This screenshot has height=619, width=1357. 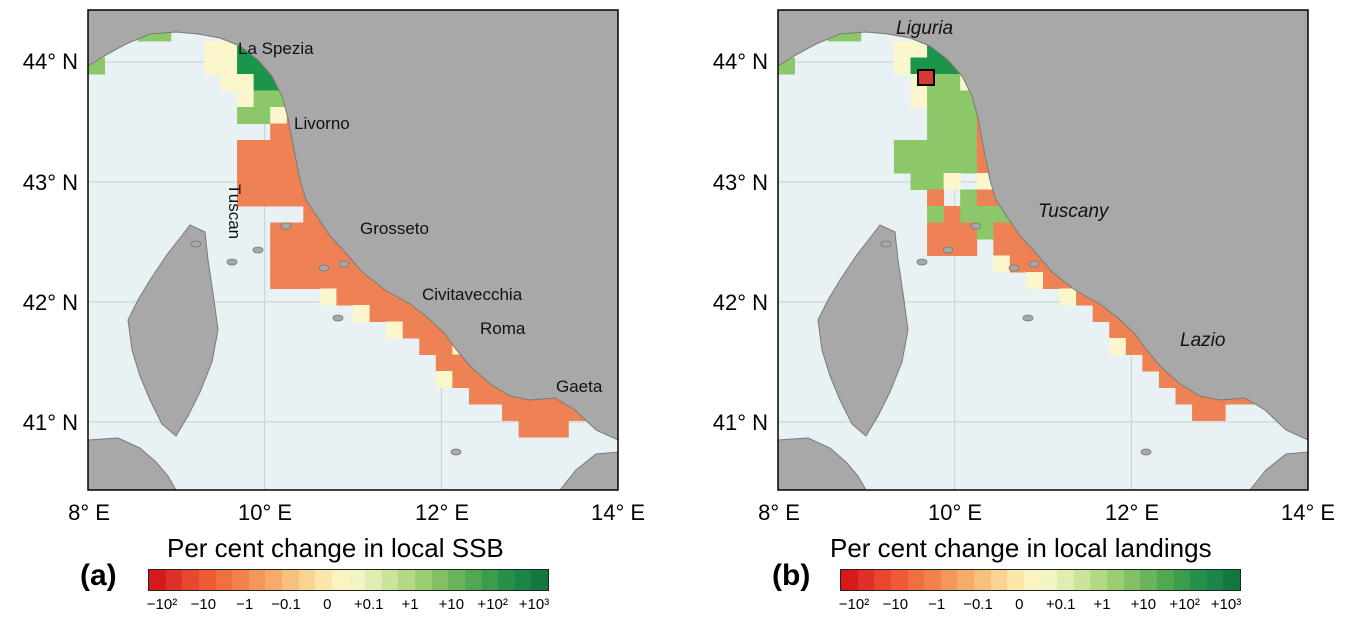 I want to click on map-a-corsica-land, so click(x=173, y=330).